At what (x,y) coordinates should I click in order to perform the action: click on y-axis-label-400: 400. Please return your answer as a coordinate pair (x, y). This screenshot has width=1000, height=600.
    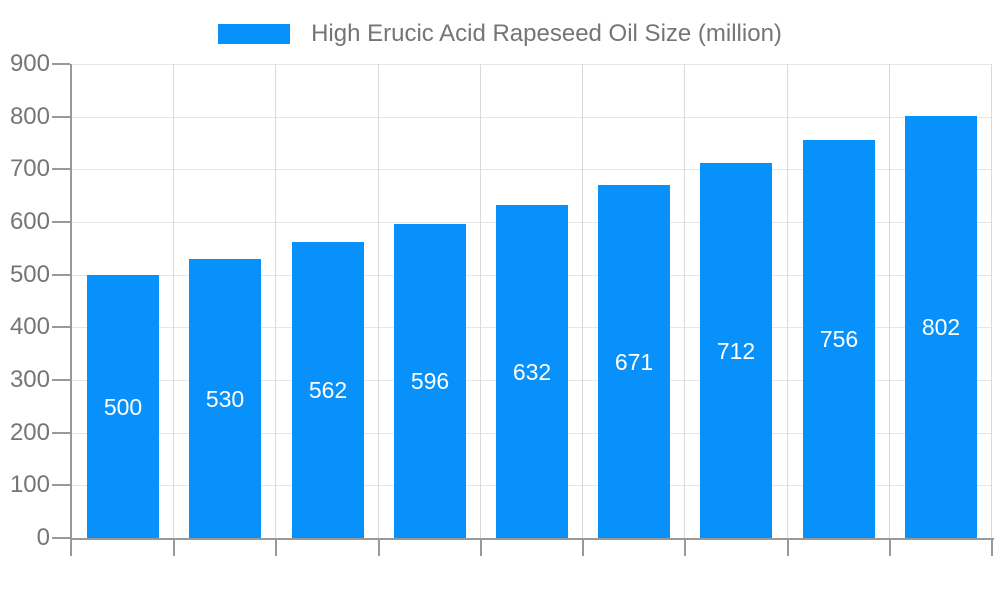
    Looking at the image, I should click on (29, 326).